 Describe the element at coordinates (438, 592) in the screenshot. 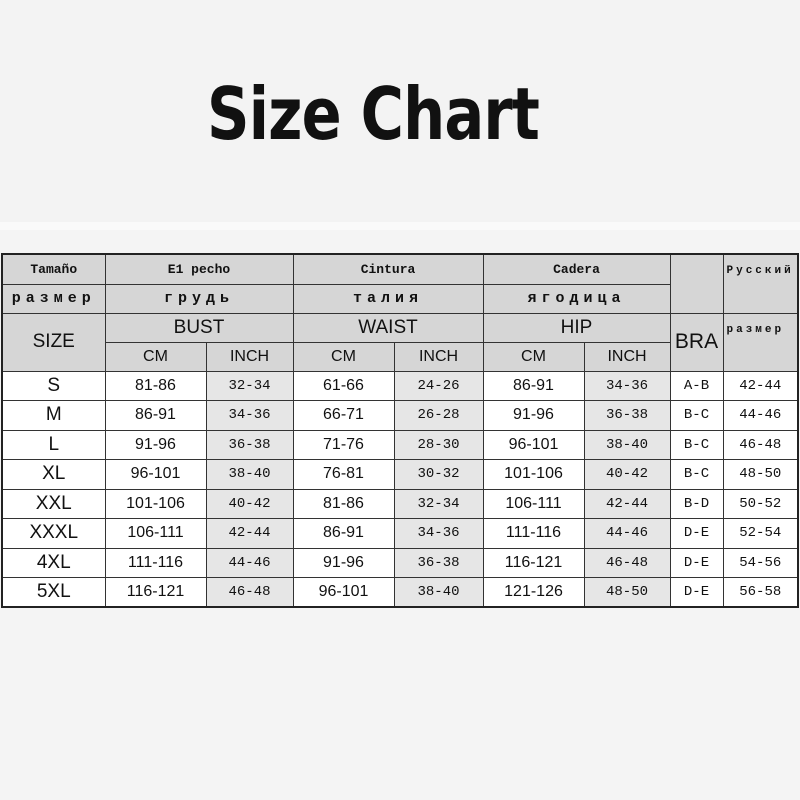

I see `waist-inch-cell: 38-40` at that location.